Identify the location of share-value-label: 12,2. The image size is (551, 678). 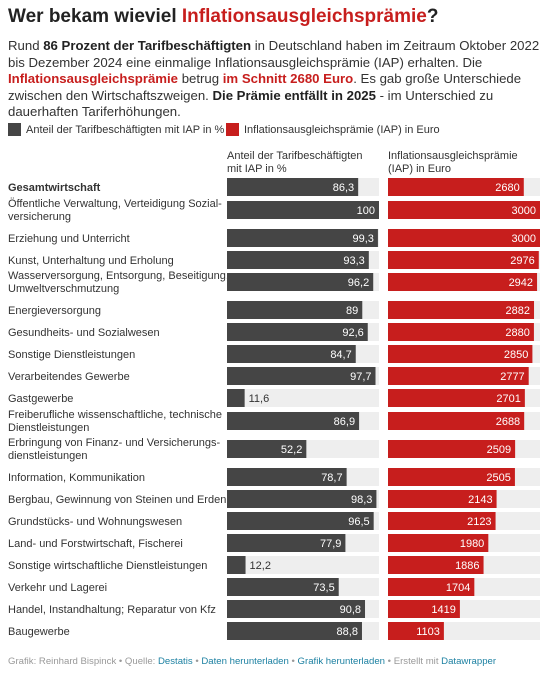
(260, 566).